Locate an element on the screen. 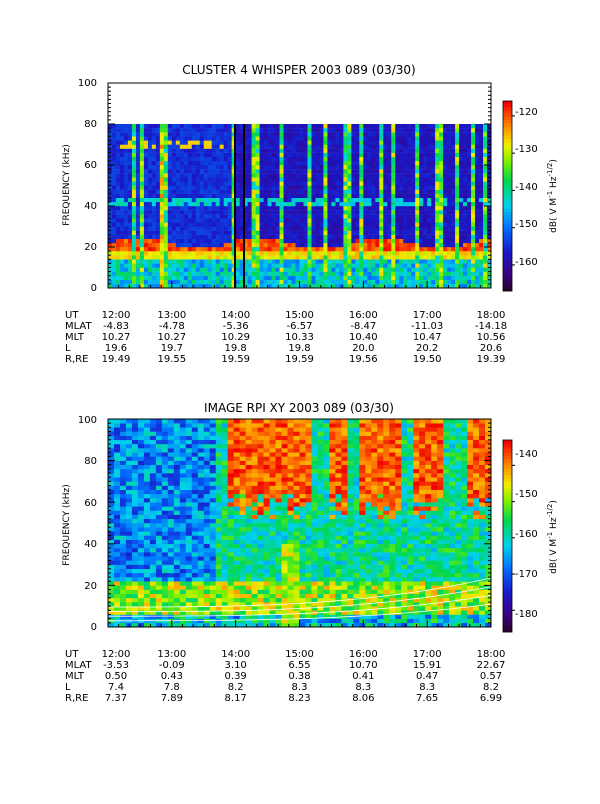 The image size is (600, 804). ephemeris-value: -5.36 is located at coordinates (236, 326).